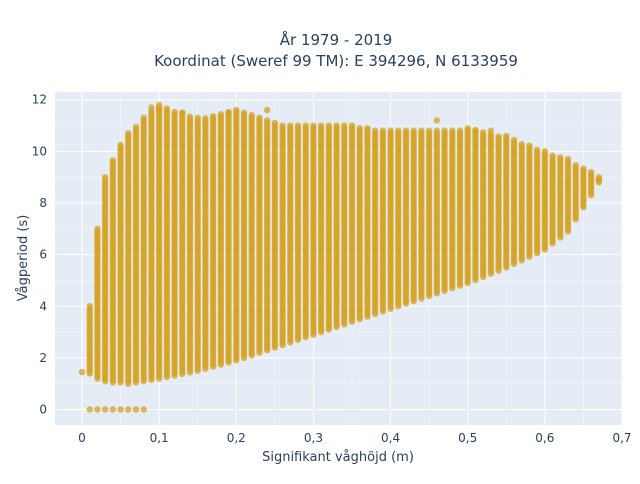  What do you see at coordinates (39, 151) in the screenshot?
I see `y-tick-label: 10` at bounding box center [39, 151].